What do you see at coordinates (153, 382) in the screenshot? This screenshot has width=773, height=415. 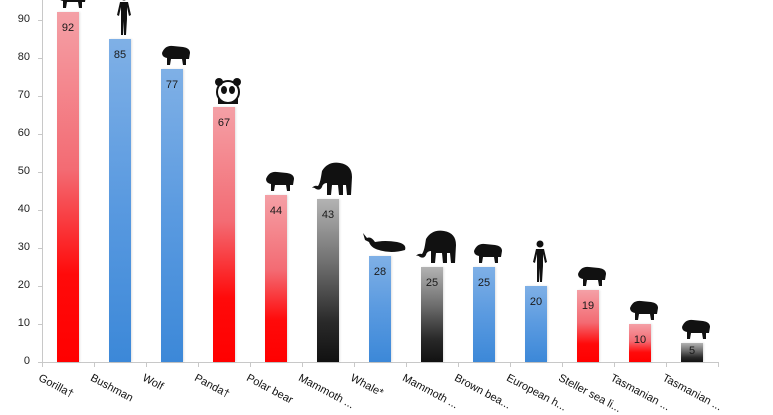 I see `x-tick-label: Wolf` at bounding box center [153, 382].